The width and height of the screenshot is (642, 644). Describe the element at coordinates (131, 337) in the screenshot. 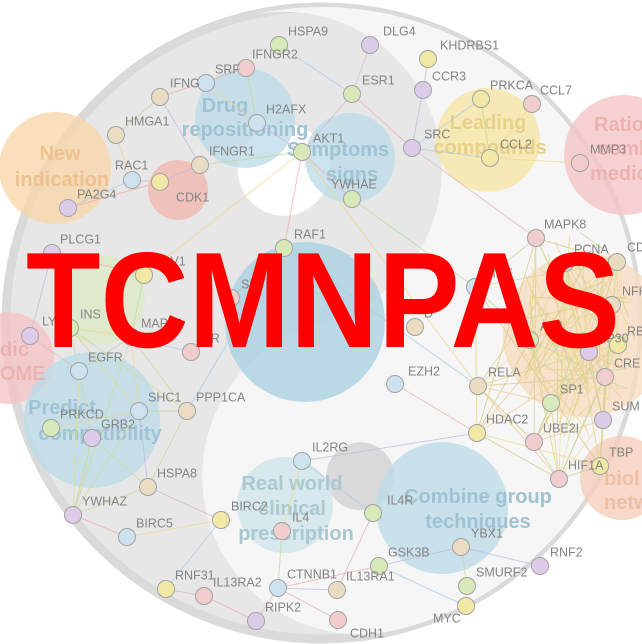

I see `node-mapk1` at that location.